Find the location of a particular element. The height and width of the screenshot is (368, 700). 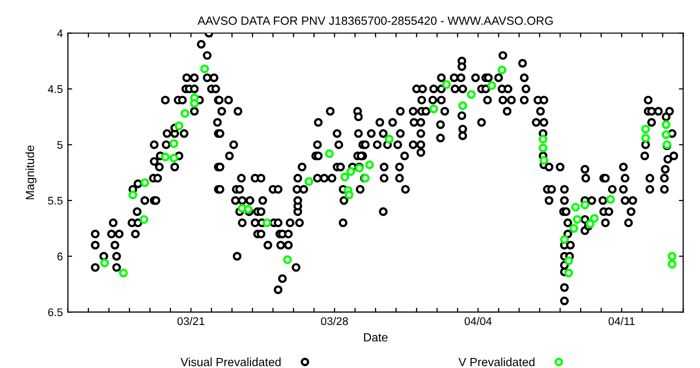

y-tick-label: 5.5 is located at coordinates (55, 200).